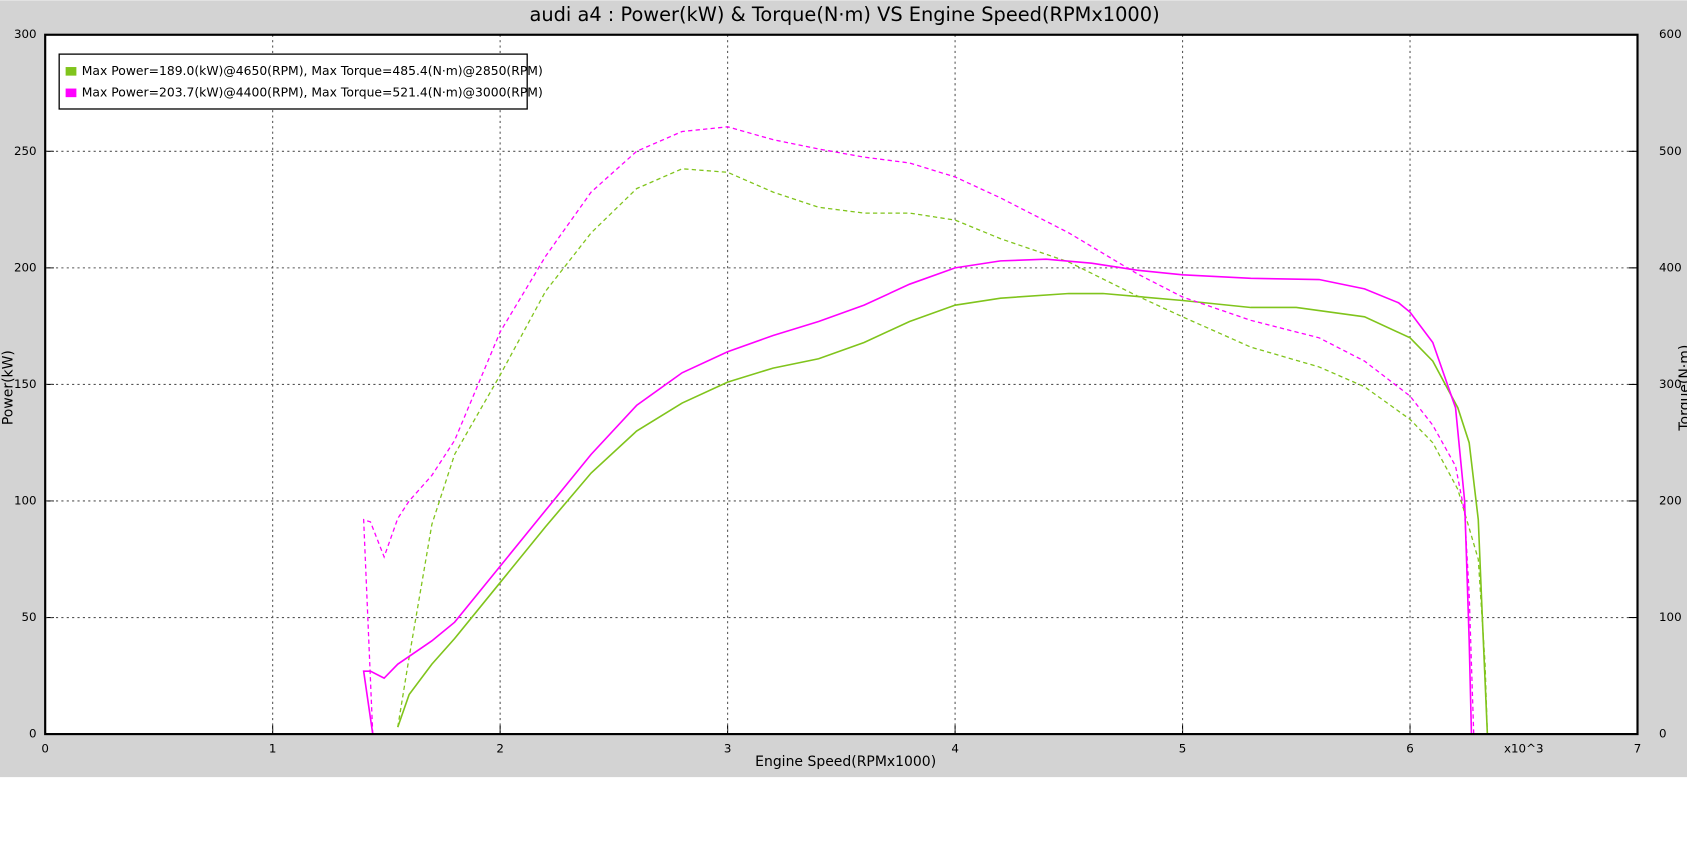 This screenshot has width=1687, height=842. Describe the element at coordinates (273, 749) in the screenshot. I see `x-tick-label: 1` at that location.